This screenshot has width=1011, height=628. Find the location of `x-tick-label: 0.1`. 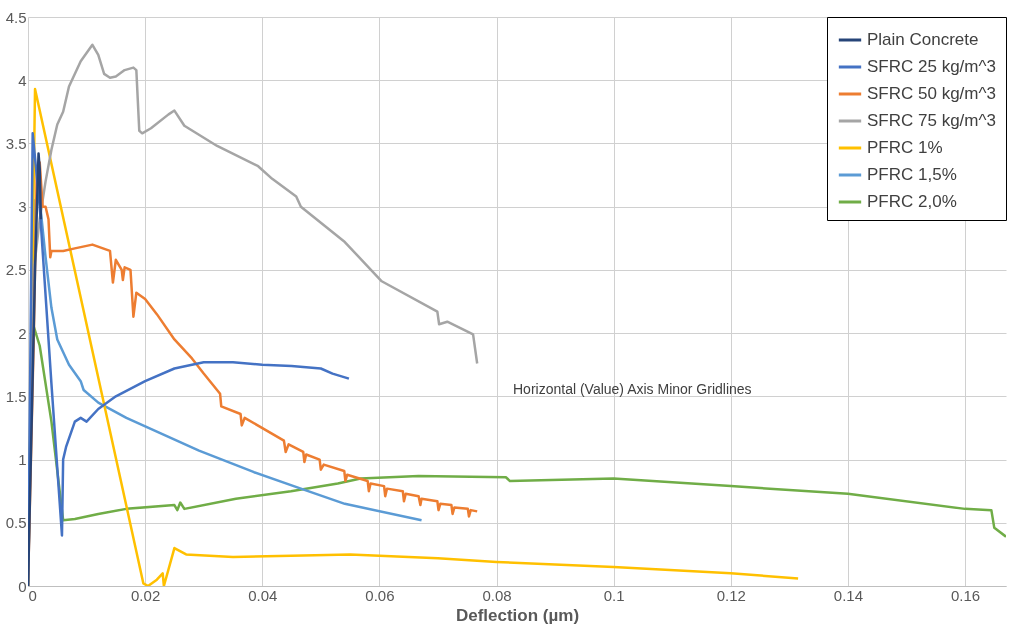

x-tick-label: 0.1 is located at coordinates (614, 595).